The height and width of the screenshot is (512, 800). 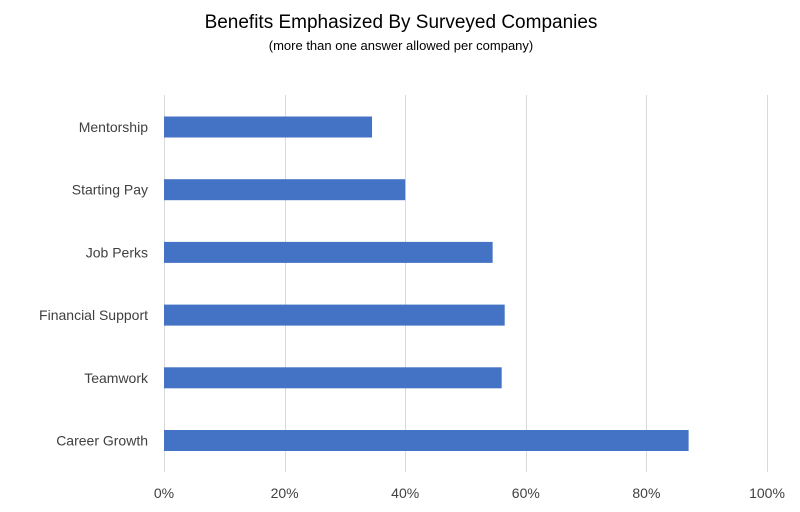 What do you see at coordinates (469, 493) in the screenshot?
I see `x-tick-labels: 0% 20% 40% 60% 80% 100%` at bounding box center [469, 493].